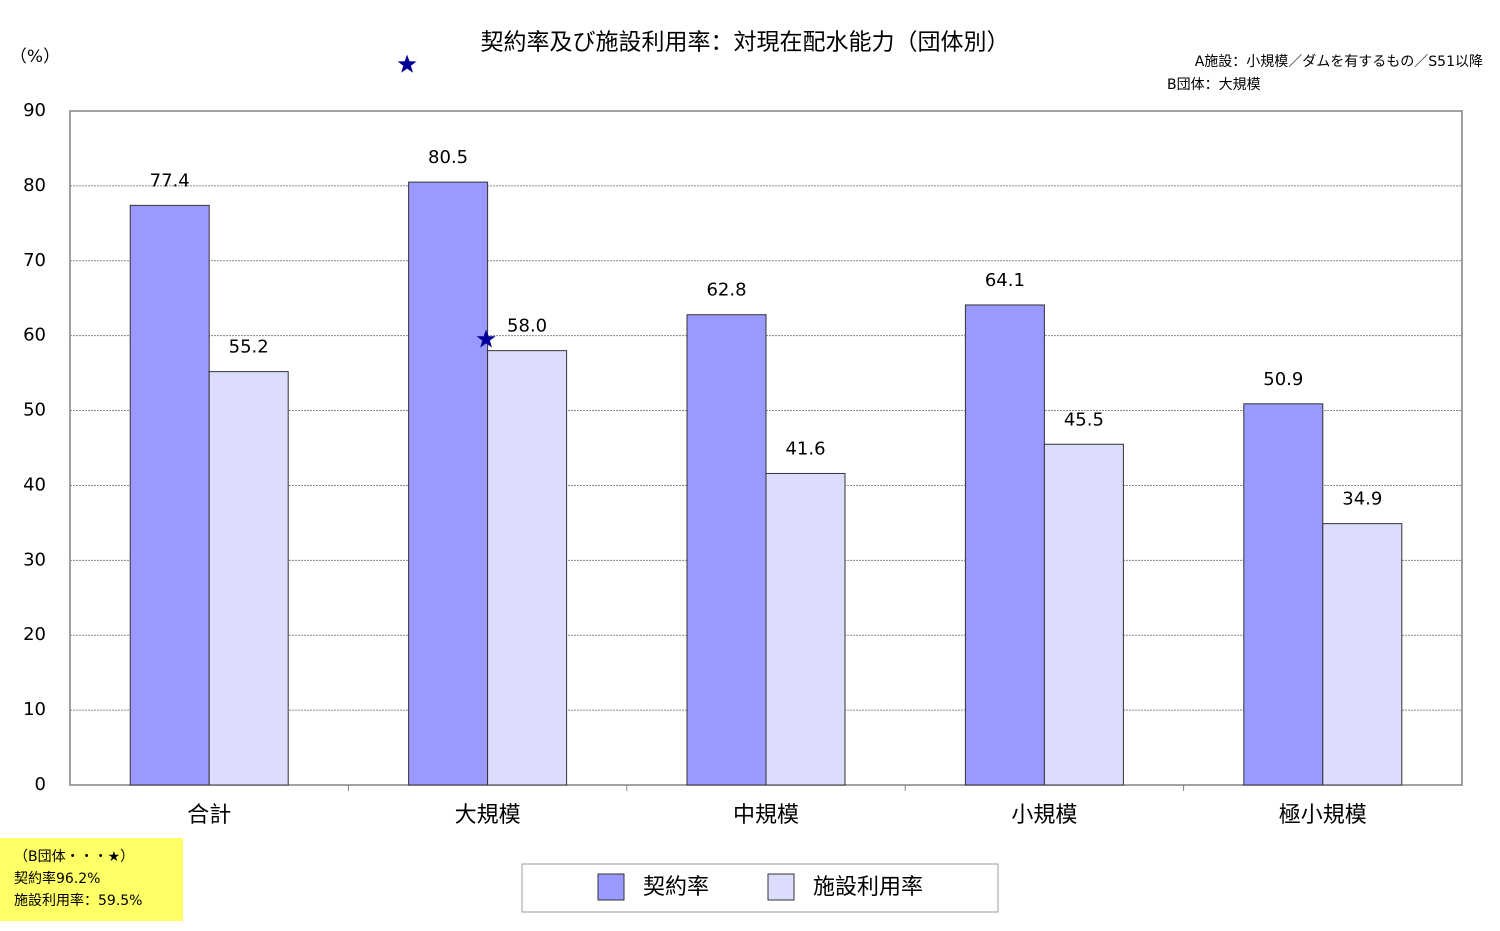  I want to click on x-tick-label: 大規模, so click(488, 815).